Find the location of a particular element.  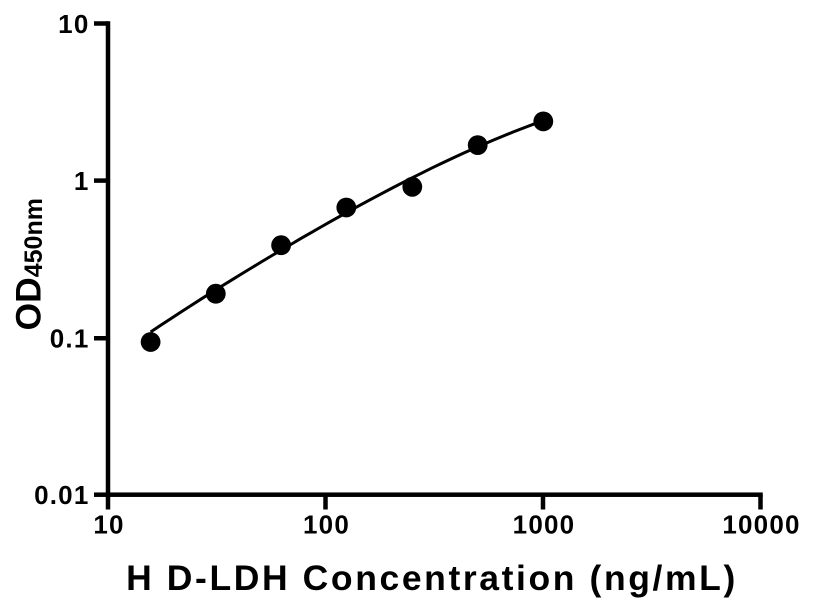

svg-text: 100 is located at coordinates (326, 524).